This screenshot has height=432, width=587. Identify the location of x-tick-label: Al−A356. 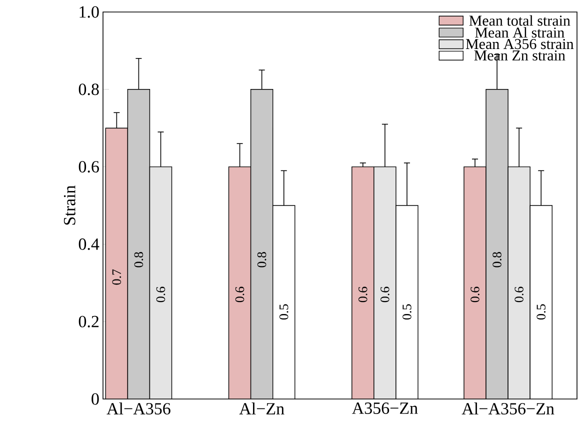
(138, 408).